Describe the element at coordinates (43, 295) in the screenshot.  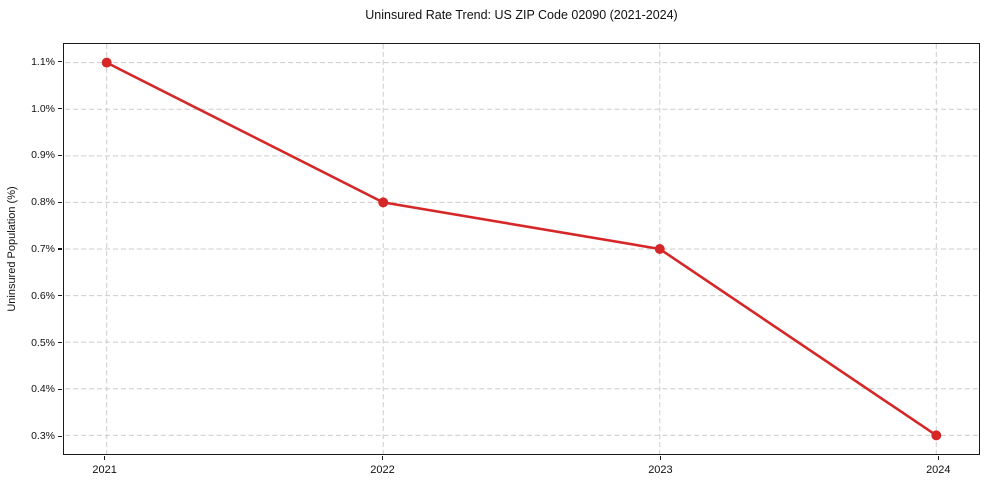
I see `y-tick-label: 0.6%` at that location.